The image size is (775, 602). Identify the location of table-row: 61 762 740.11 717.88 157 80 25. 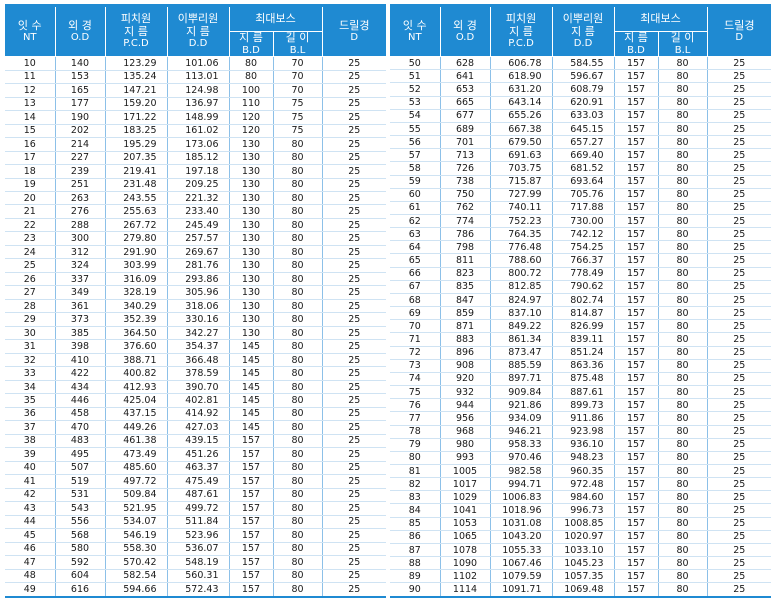
(581, 208).